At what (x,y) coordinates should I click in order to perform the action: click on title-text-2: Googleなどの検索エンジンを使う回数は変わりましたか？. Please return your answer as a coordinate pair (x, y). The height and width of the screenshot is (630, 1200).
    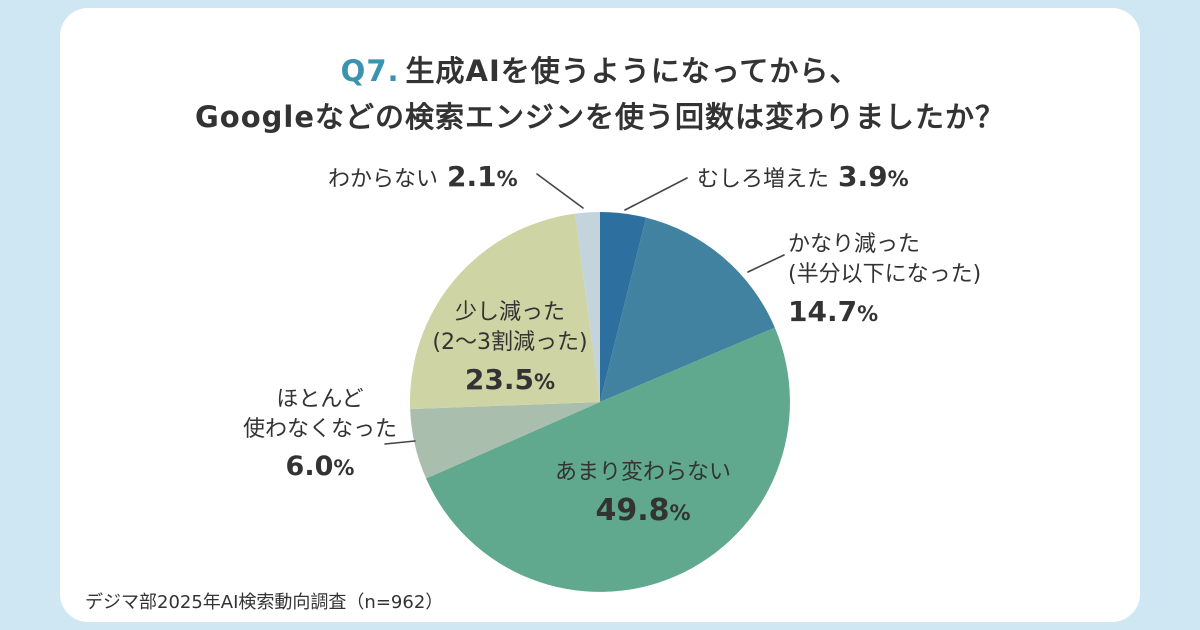
    Looking at the image, I should click on (600, 117).